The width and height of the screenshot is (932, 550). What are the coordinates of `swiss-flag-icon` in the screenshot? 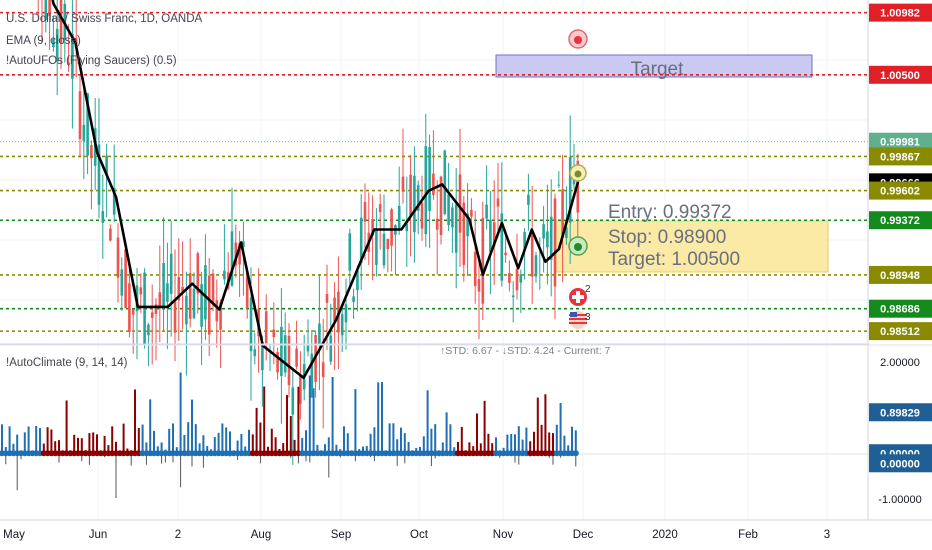 It's located at (578, 297).